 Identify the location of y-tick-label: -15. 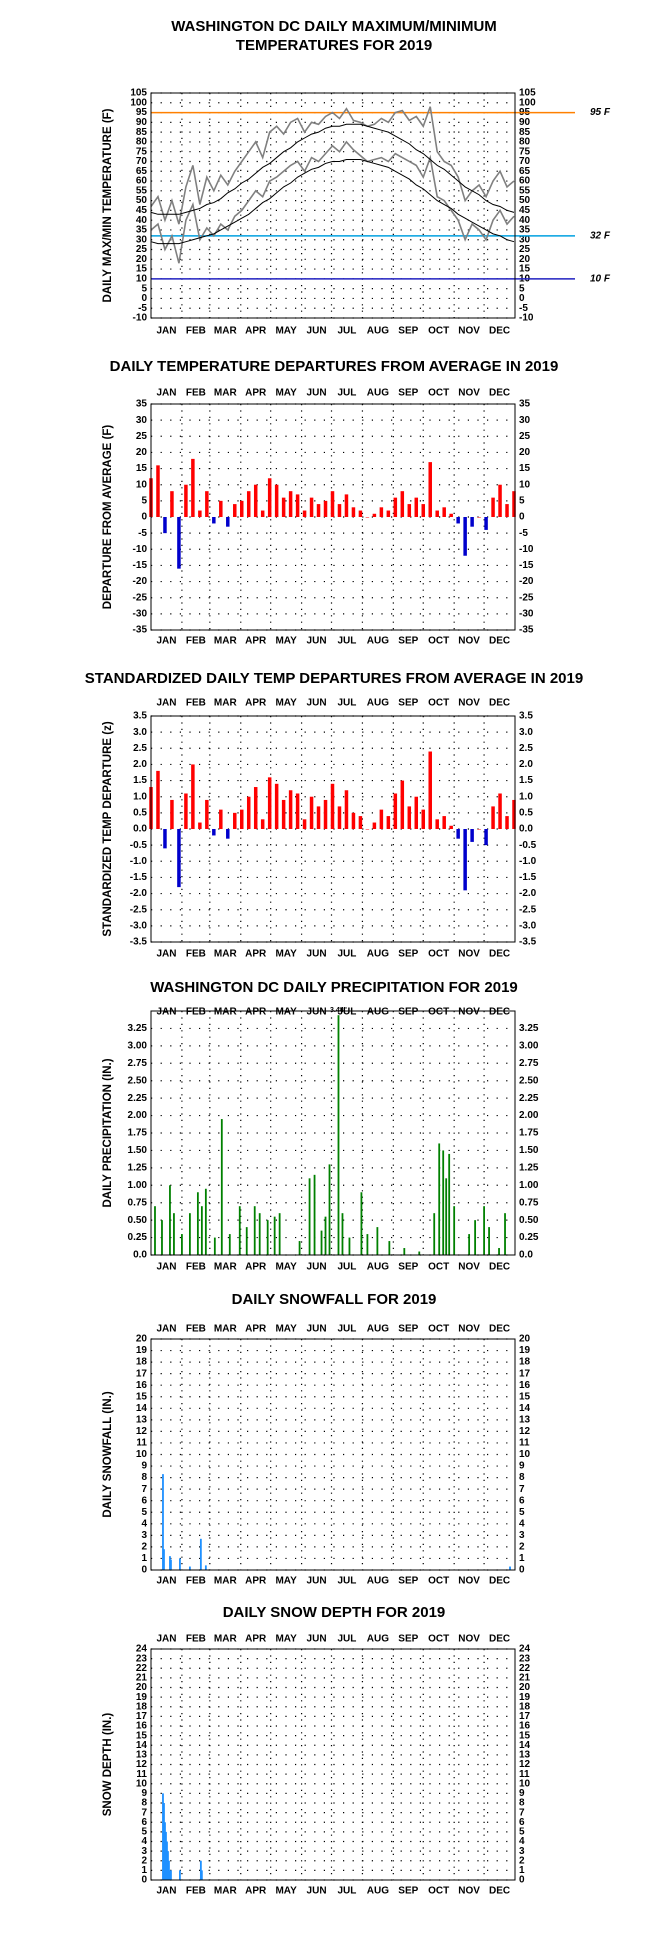
(140, 565).